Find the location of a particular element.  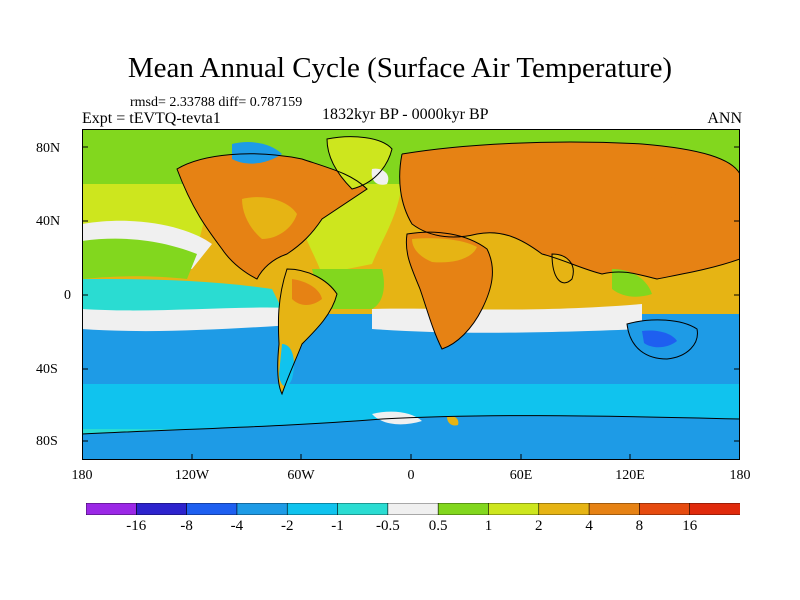

colorbar-label: -2 is located at coordinates (287, 526).